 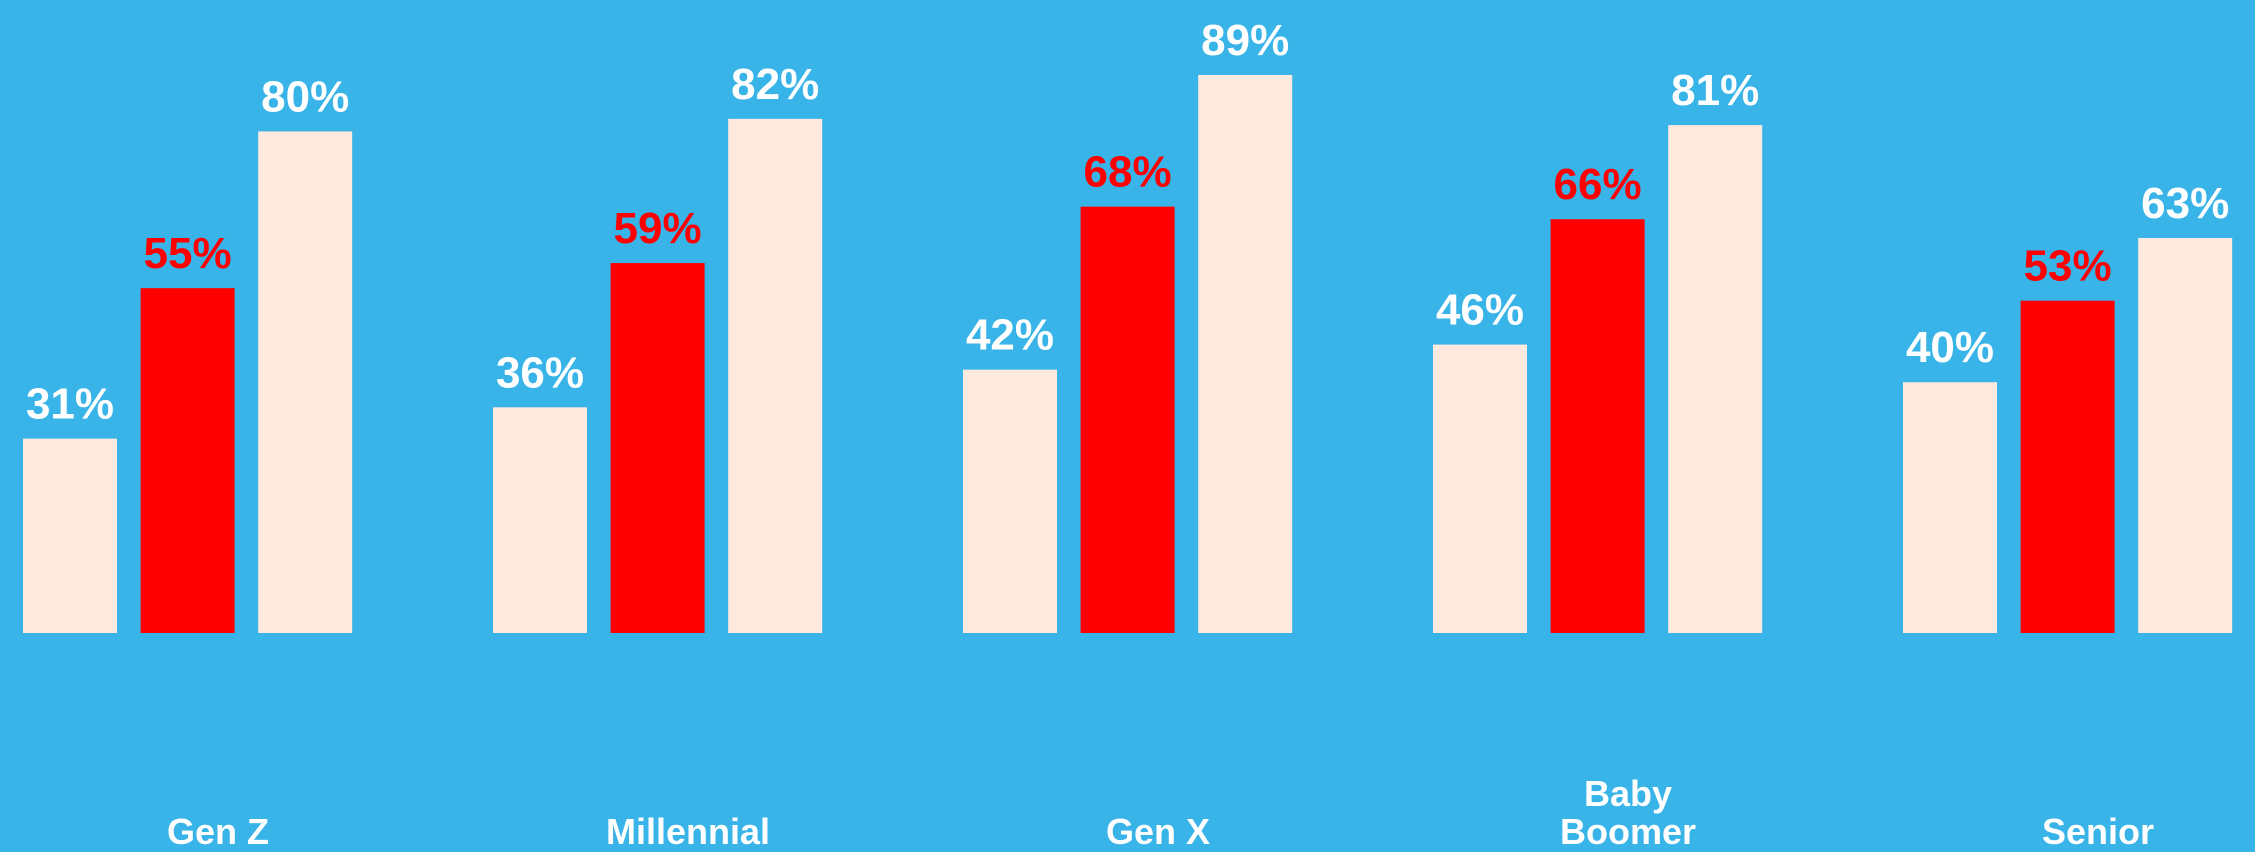 What do you see at coordinates (1598, 184) in the screenshot?
I see `value-label: 66%` at bounding box center [1598, 184].